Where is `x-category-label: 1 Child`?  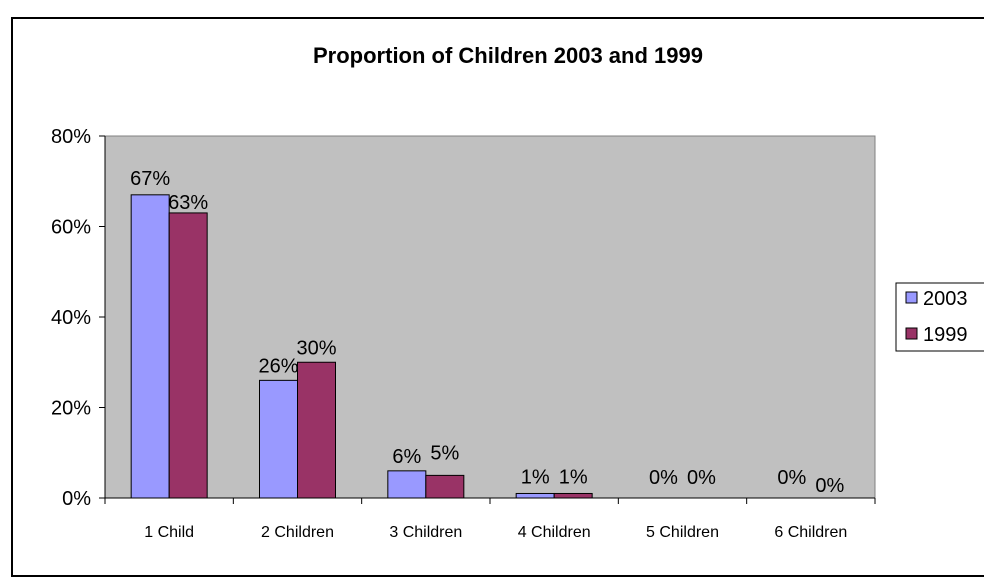
x-category-label: 1 Child is located at coordinates (169, 532).